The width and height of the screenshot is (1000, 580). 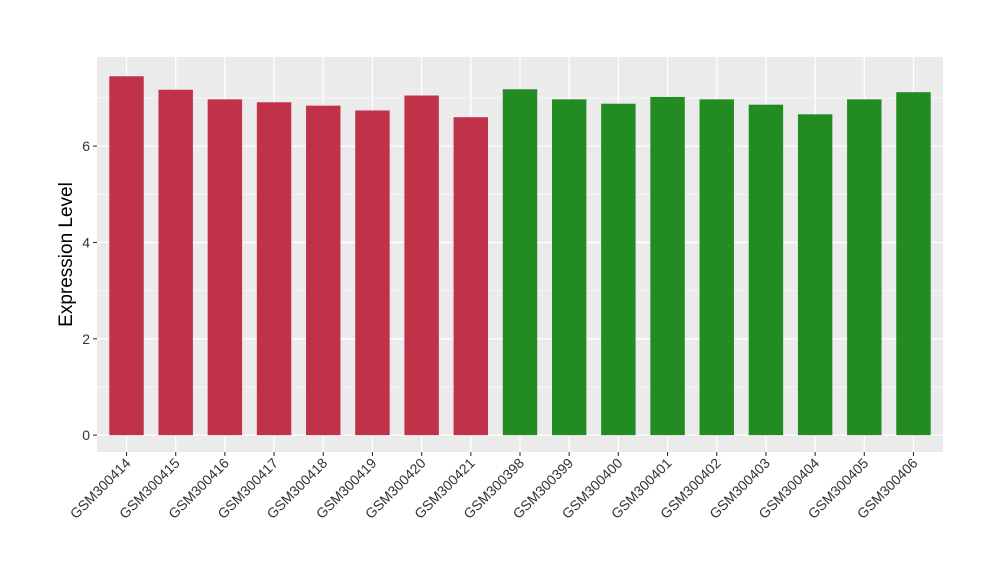 I want to click on y-tick-label: 2, so click(x=86, y=339).